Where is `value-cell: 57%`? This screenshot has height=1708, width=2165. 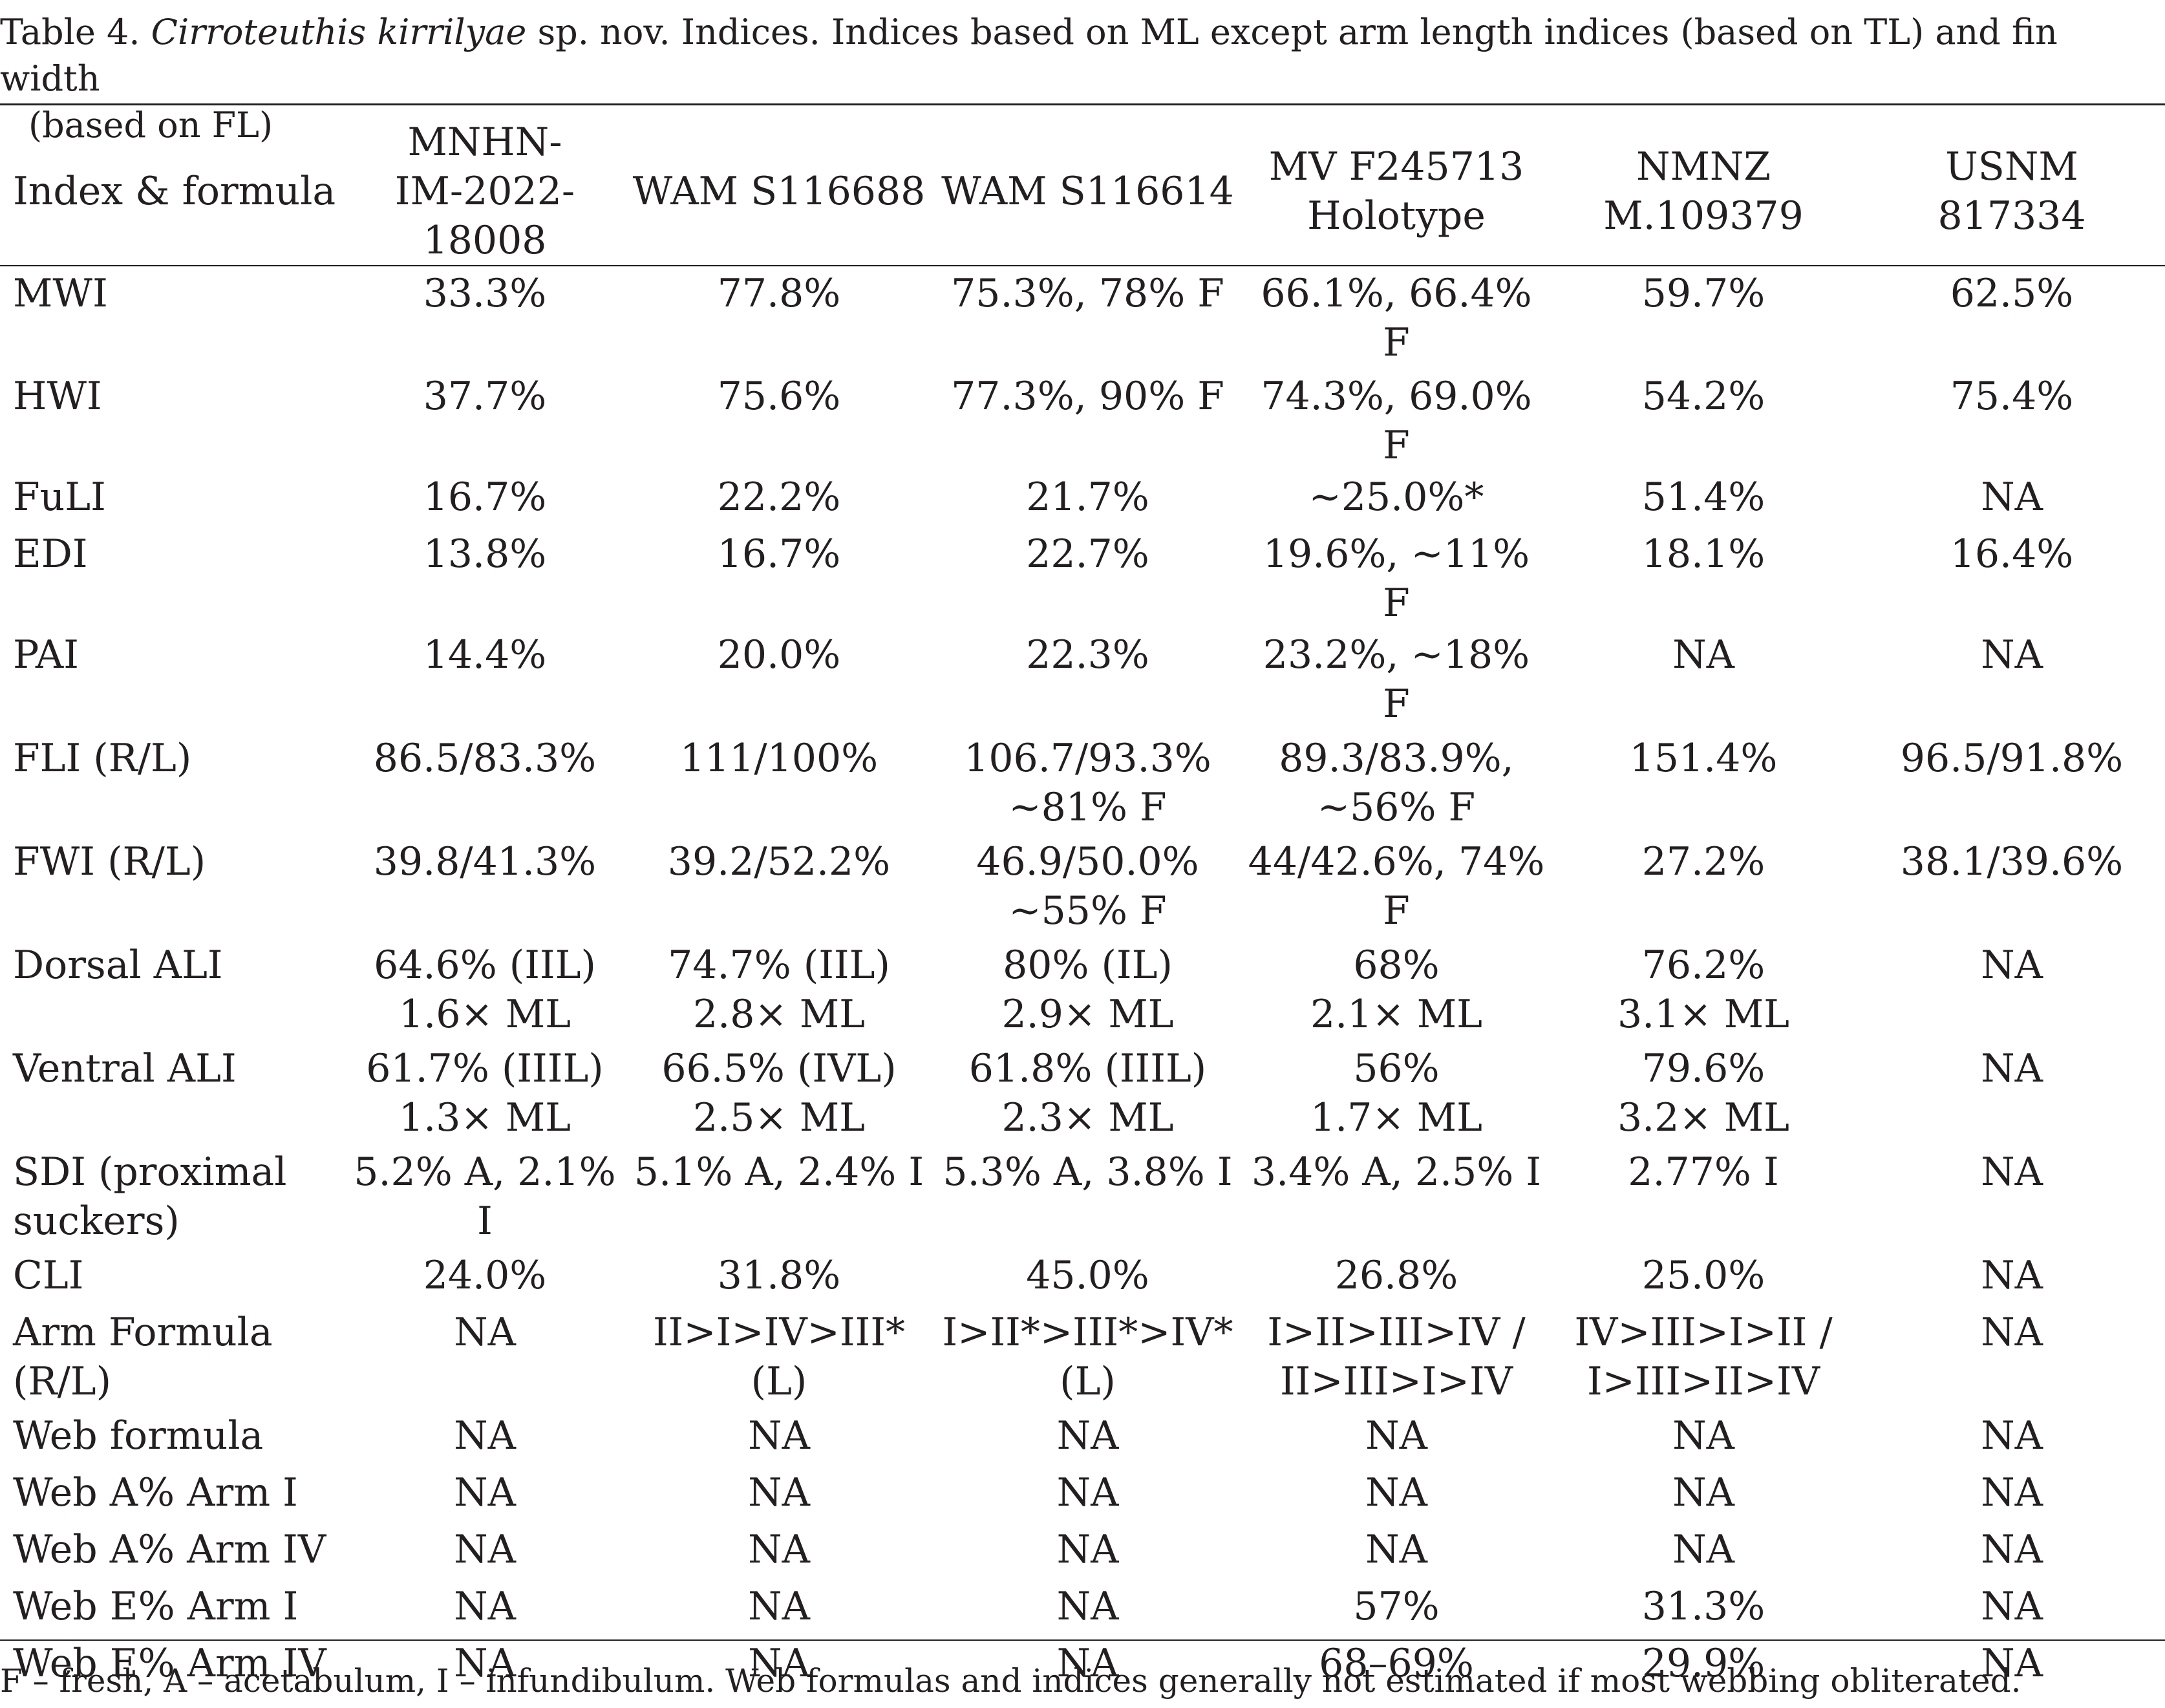 value-cell: 57% is located at coordinates (1396, 1607).